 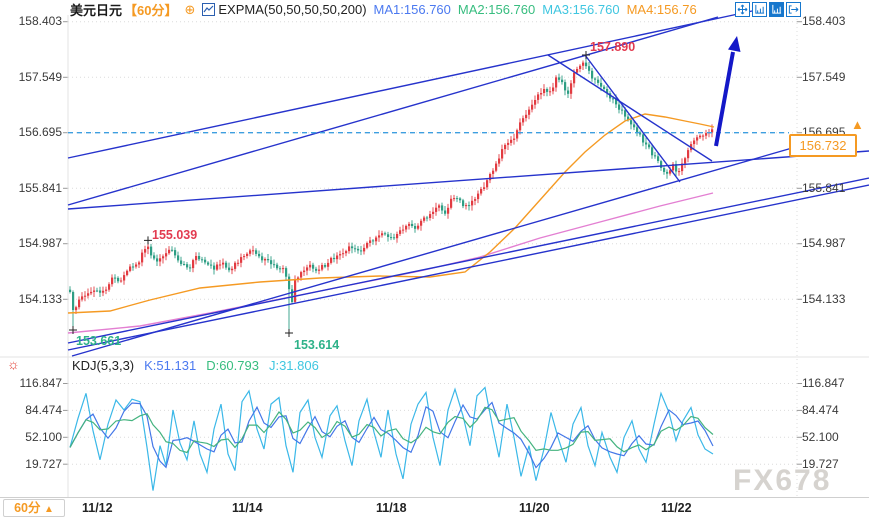 What do you see at coordinates (412, 9) in the screenshot?
I see `ma1-value: MA1:156.760` at bounding box center [412, 9].